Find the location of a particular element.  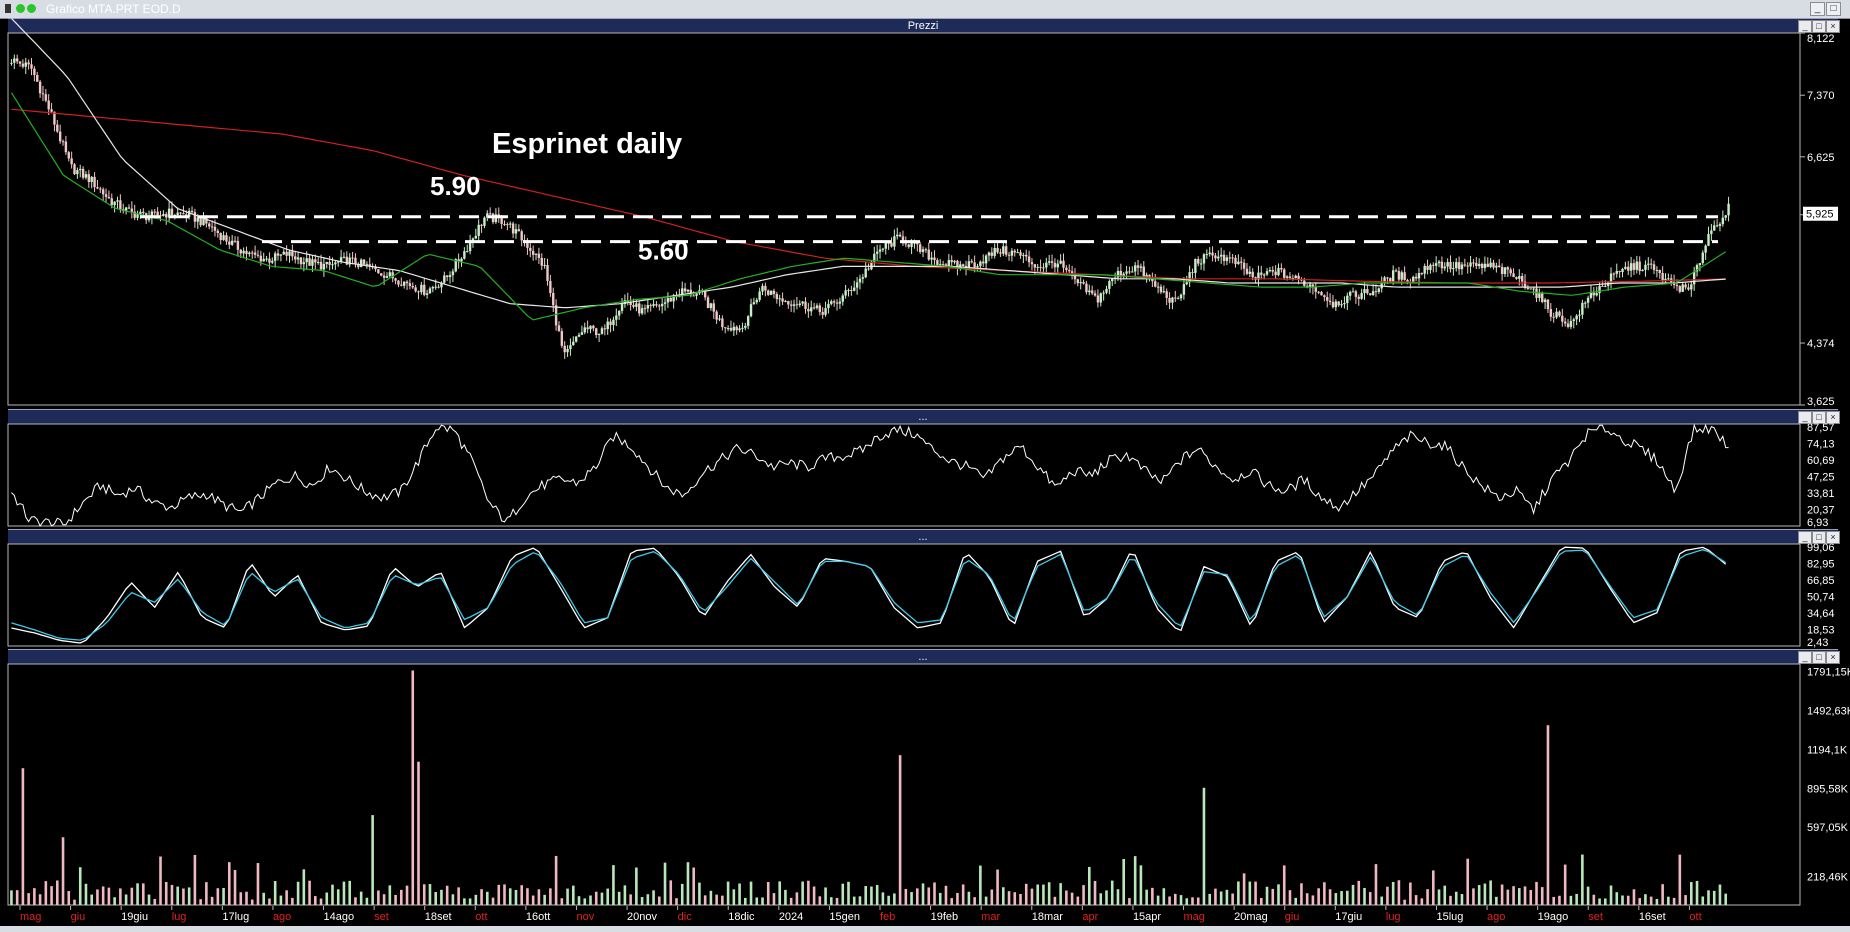

x-tick-label: nov is located at coordinates (585, 917).